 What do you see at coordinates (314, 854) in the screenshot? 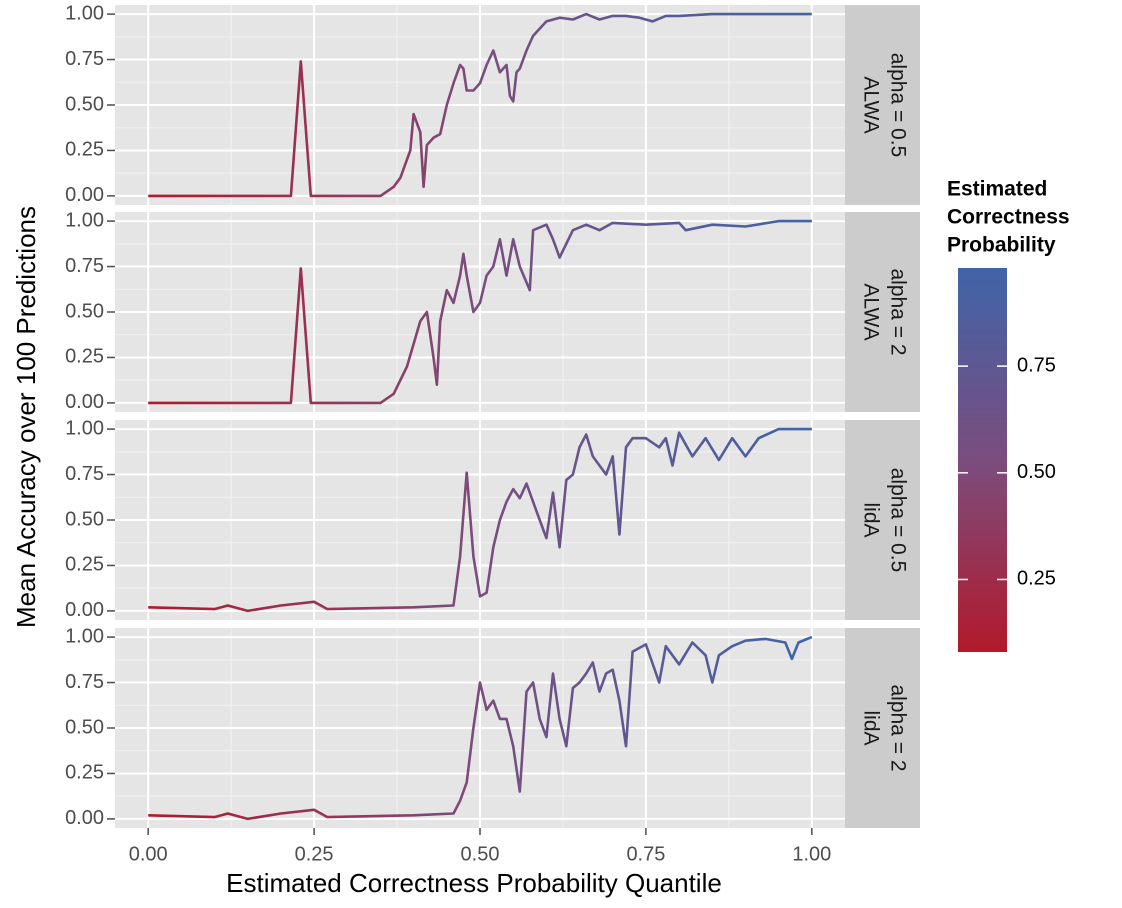
I see `x-tick-label: 0.25` at bounding box center [314, 854].